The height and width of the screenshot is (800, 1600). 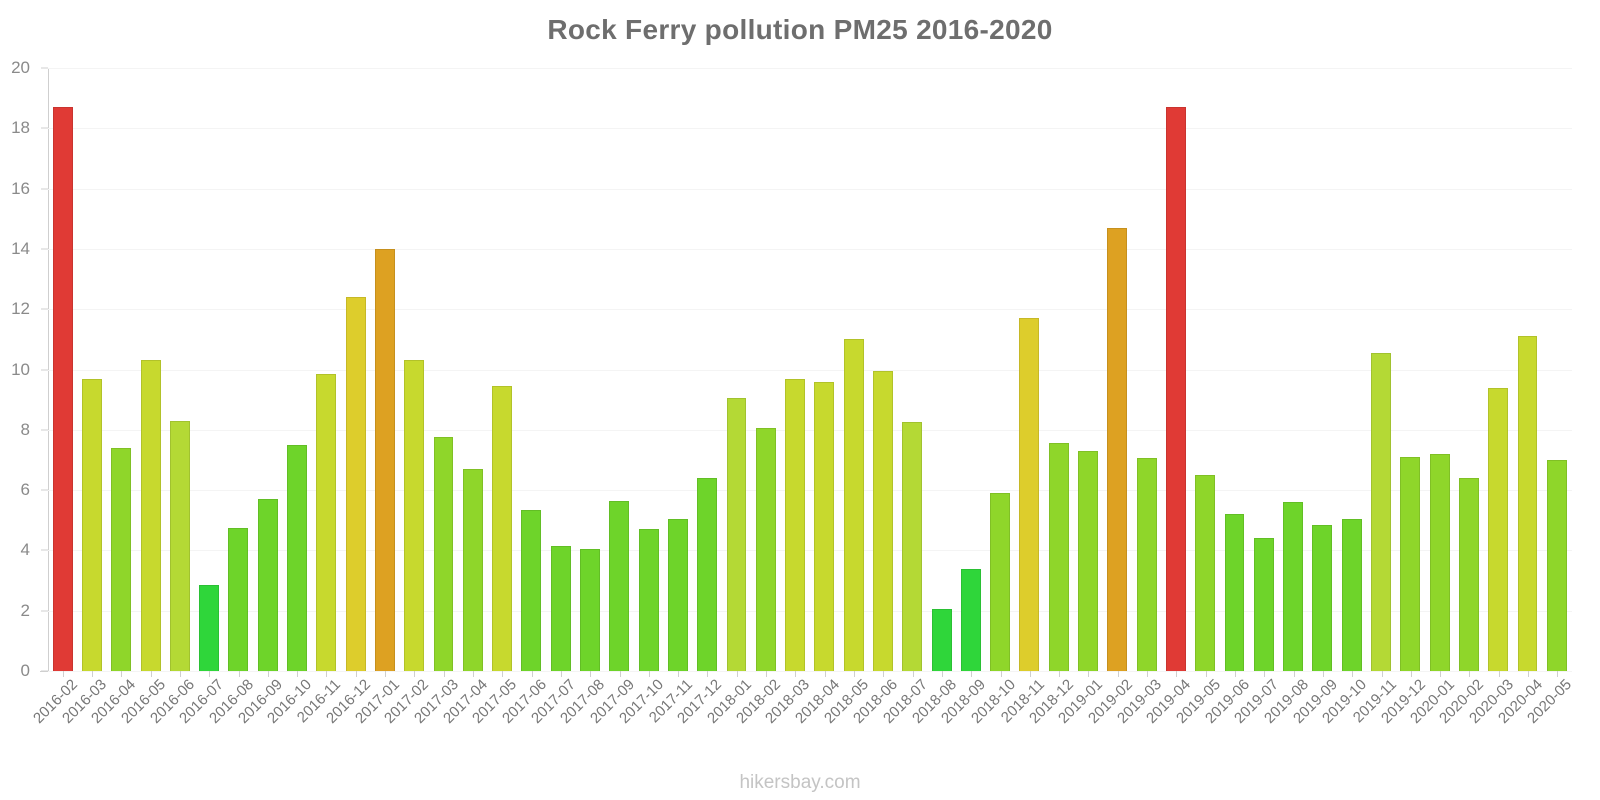 What do you see at coordinates (20, 188) in the screenshot?
I see `y-axis-tick-label: 16` at bounding box center [20, 188].